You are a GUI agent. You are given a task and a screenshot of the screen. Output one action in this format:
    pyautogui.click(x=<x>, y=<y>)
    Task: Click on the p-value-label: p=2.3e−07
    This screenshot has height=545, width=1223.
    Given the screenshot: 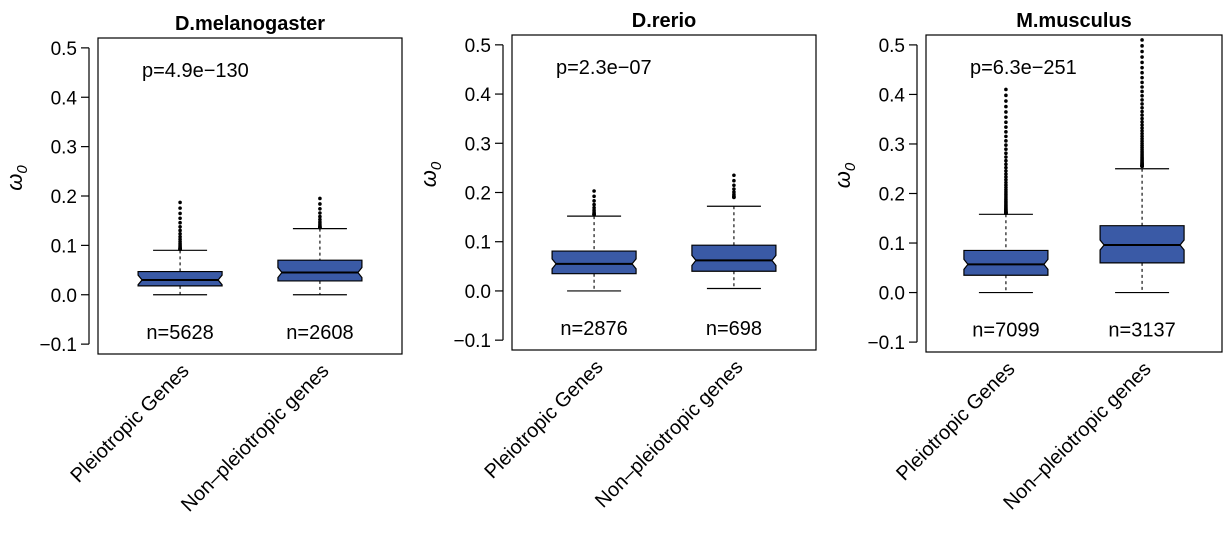 What is the action you would take?
    pyautogui.click(x=604, y=68)
    